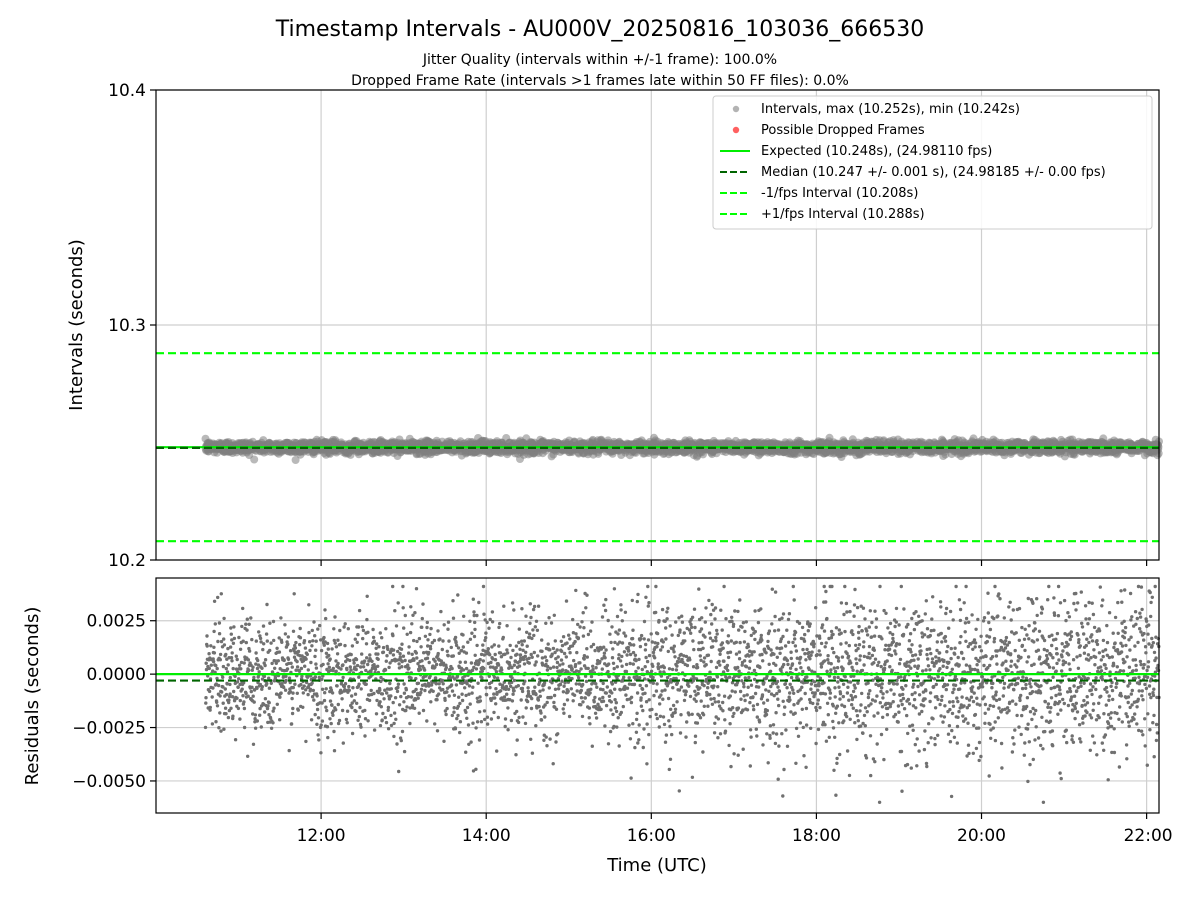 The image size is (1200, 904). What do you see at coordinates (127, 561) in the screenshot?
I see `intervals-y-tick-label: 10.2` at bounding box center [127, 561].